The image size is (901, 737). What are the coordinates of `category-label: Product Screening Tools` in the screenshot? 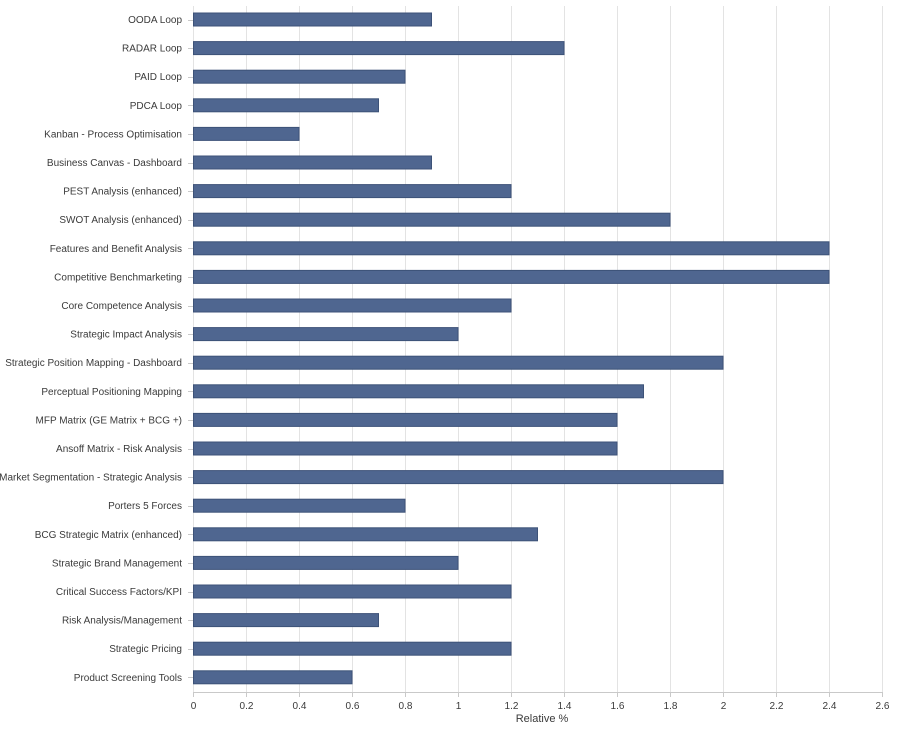 It's located at (128, 678).